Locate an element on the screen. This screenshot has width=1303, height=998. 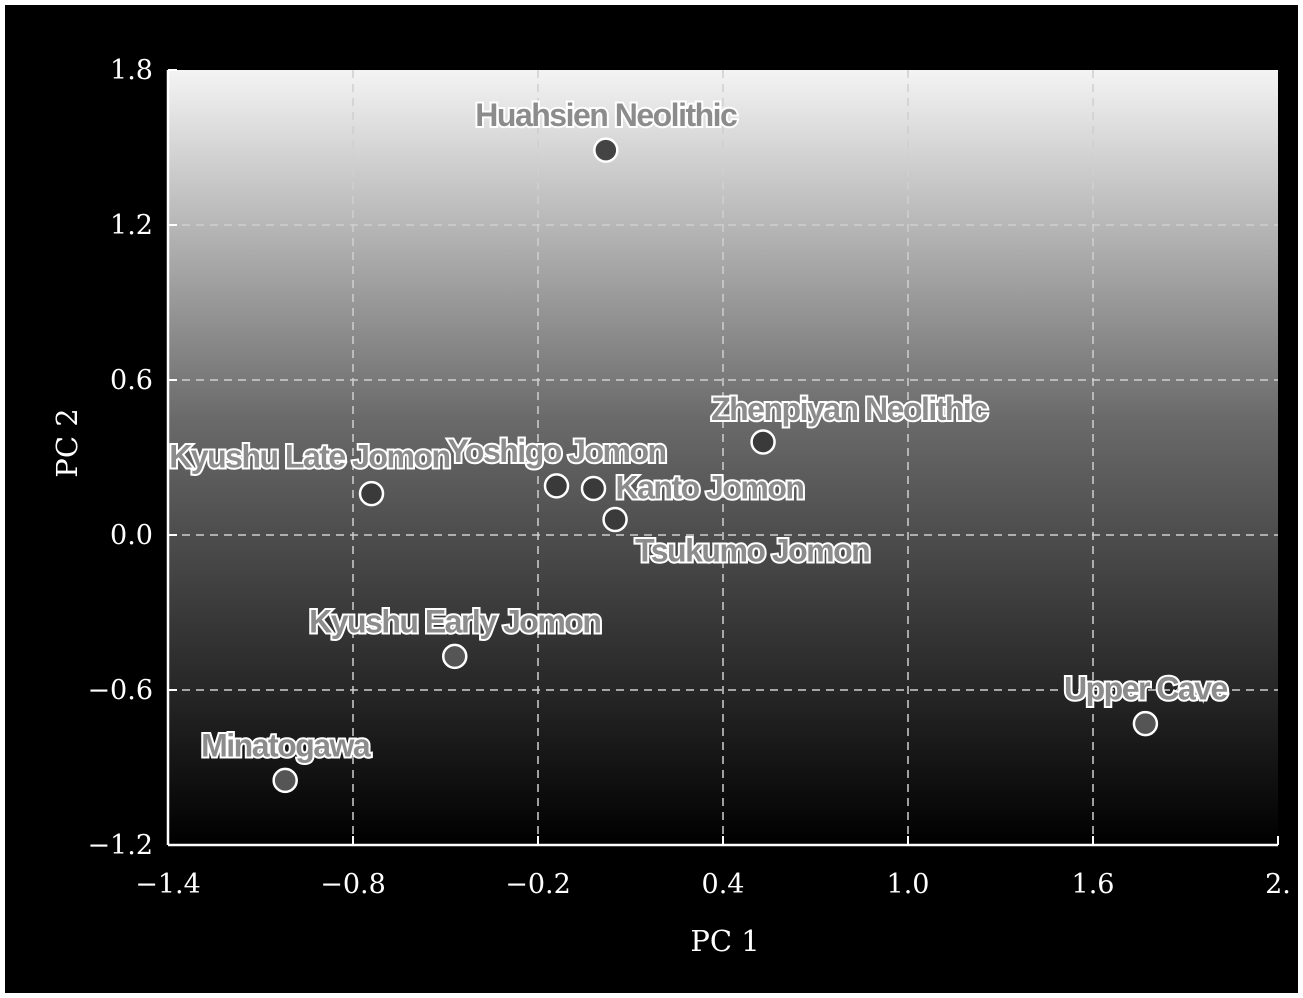
x-tick-label: −0.2 is located at coordinates (538, 884).